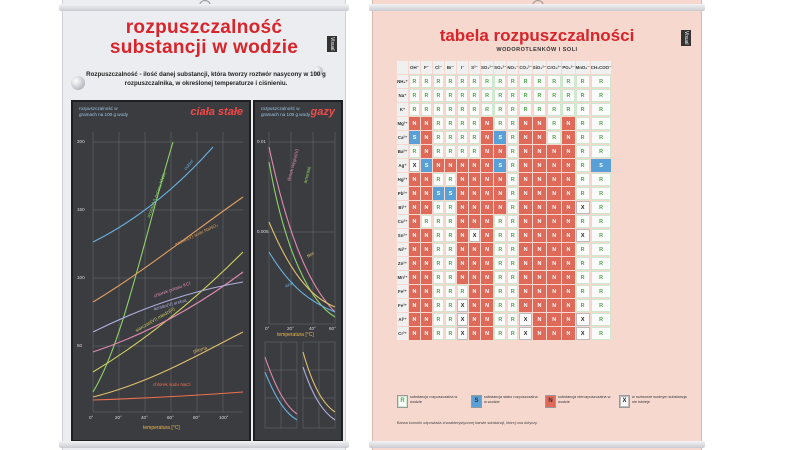 The height and width of the screenshot is (450, 800). Describe the element at coordinates (224, 417) in the screenshot. I see `x-tick: 100°` at that location.